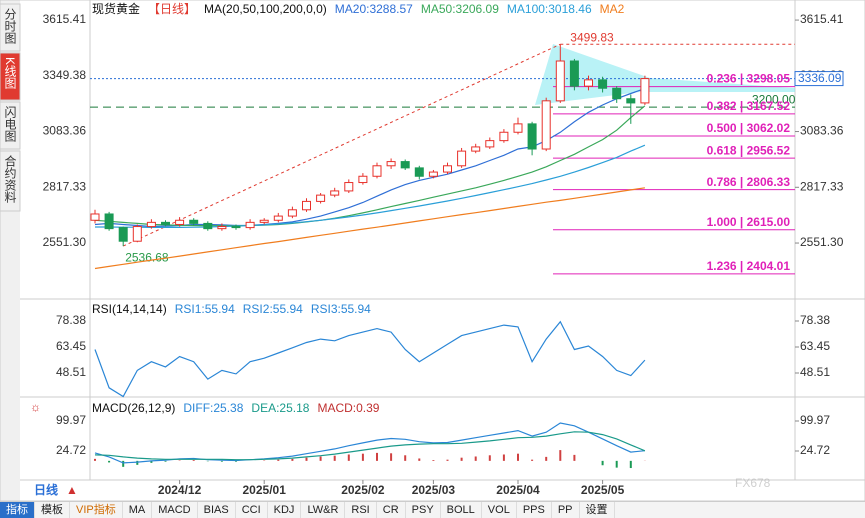  What do you see at coordinates (820, 78) in the screenshot?
I see `price-tag-label: 3336.09` at bounding box center [820, 78].